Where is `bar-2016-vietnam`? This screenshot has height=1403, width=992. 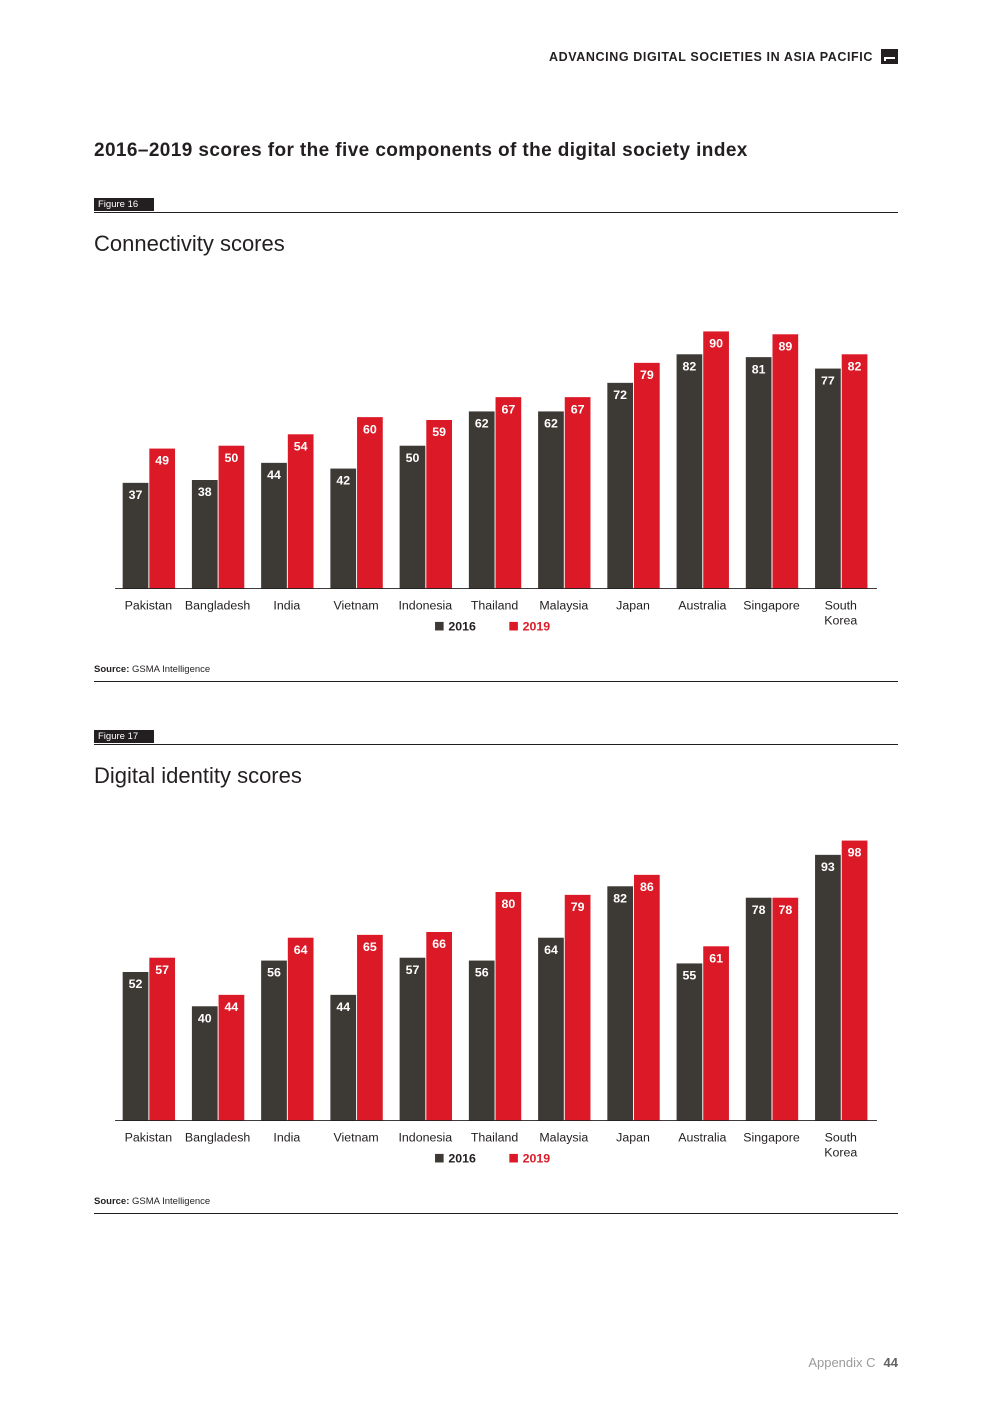
bar-2016-vietnam is located at coordinates (343, 1057).